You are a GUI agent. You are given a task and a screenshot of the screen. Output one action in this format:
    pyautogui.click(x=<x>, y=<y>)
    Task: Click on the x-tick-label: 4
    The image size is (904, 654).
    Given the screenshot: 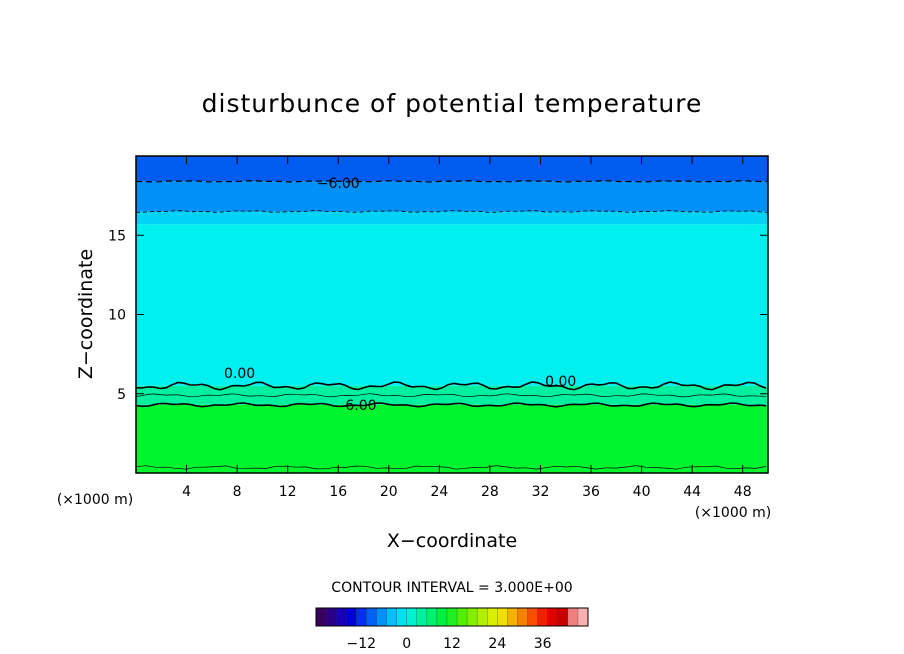 What is the action you would take?
    pyautogui.click(x=186, y=492)
    